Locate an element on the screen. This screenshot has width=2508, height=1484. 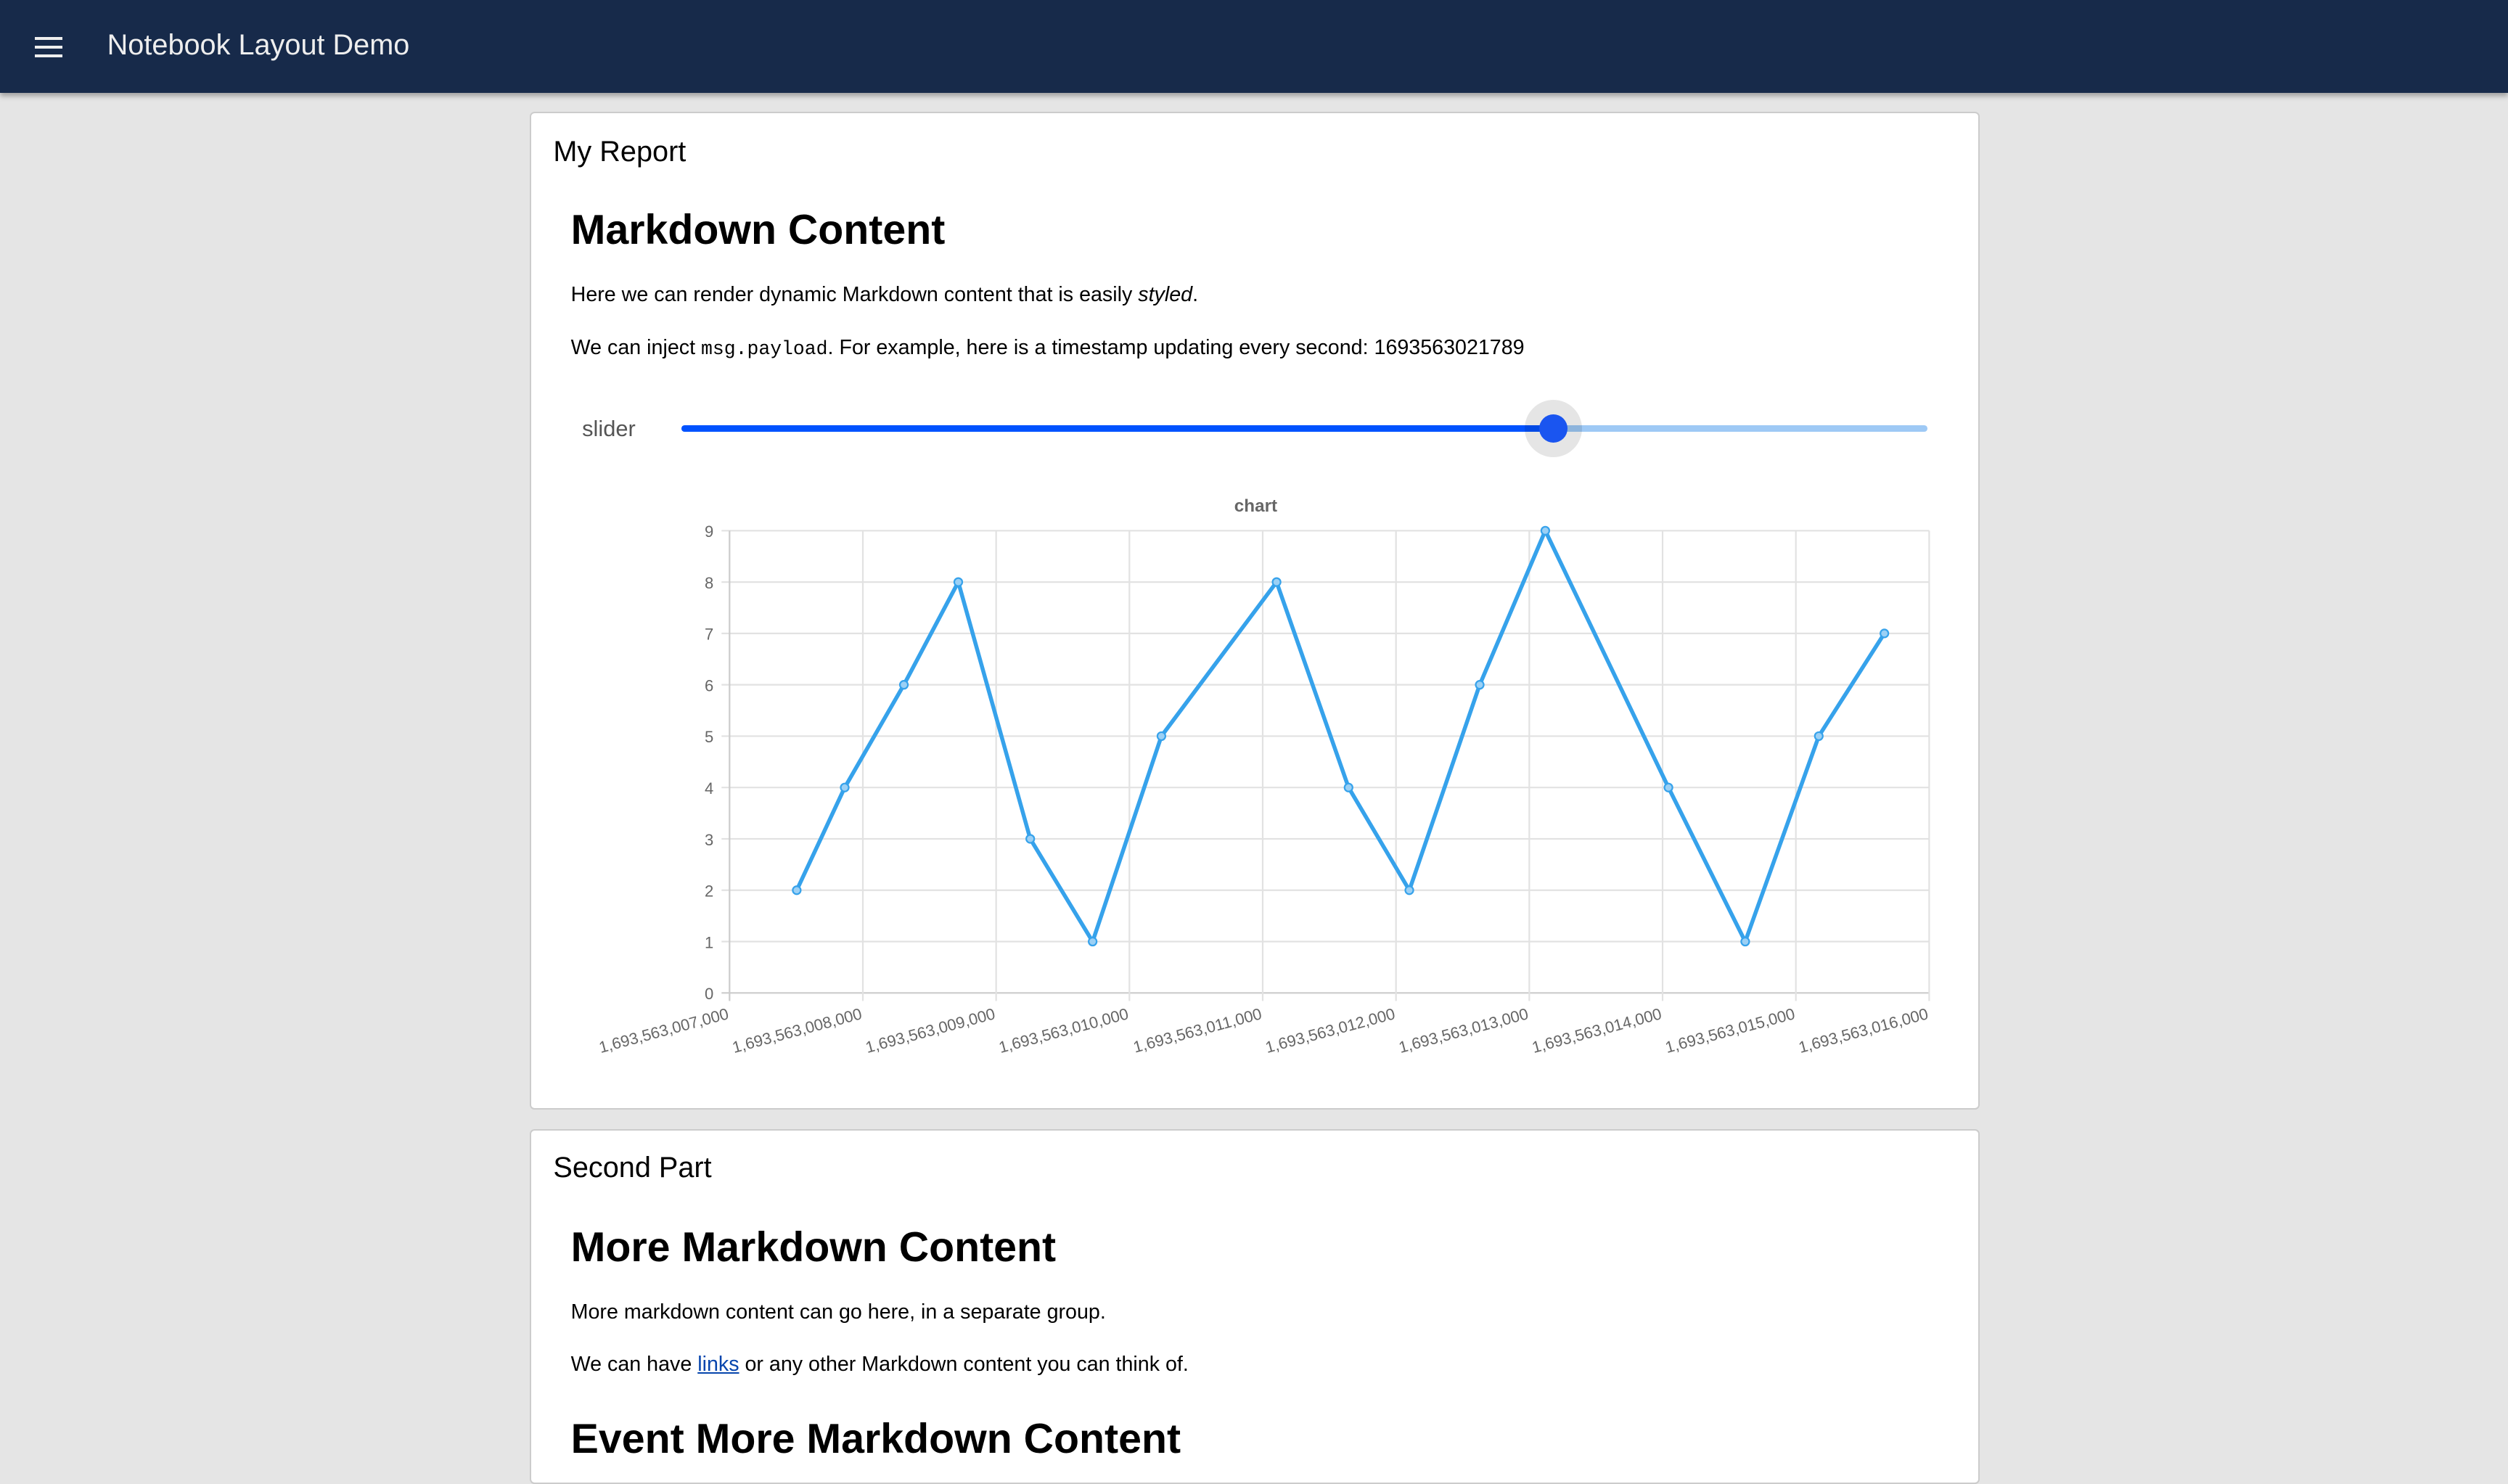
y-tick-label: 9 is located at coordinates (709, 531).